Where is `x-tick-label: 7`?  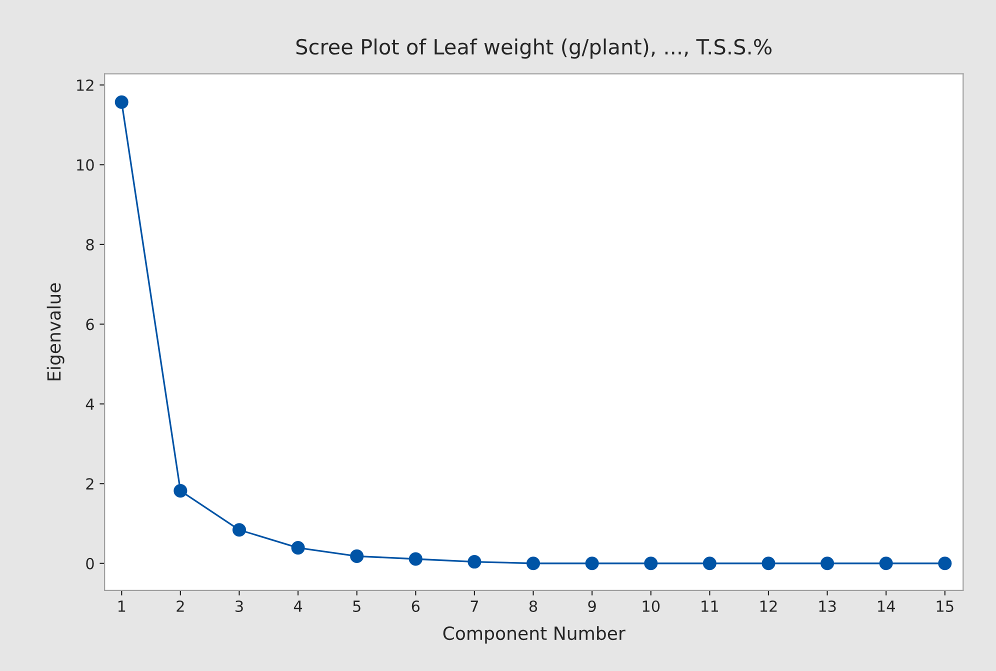
x-tick-label: 7 is located at coordinates (474, 606).